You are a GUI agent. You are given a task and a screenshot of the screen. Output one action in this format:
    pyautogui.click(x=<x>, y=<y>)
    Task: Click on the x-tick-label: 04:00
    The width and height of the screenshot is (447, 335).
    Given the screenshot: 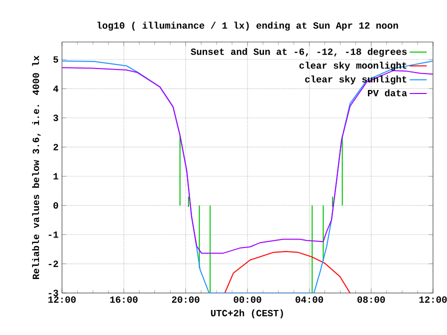 What is the action you would take?
    pyautogui.click(x=310, y=299)
    